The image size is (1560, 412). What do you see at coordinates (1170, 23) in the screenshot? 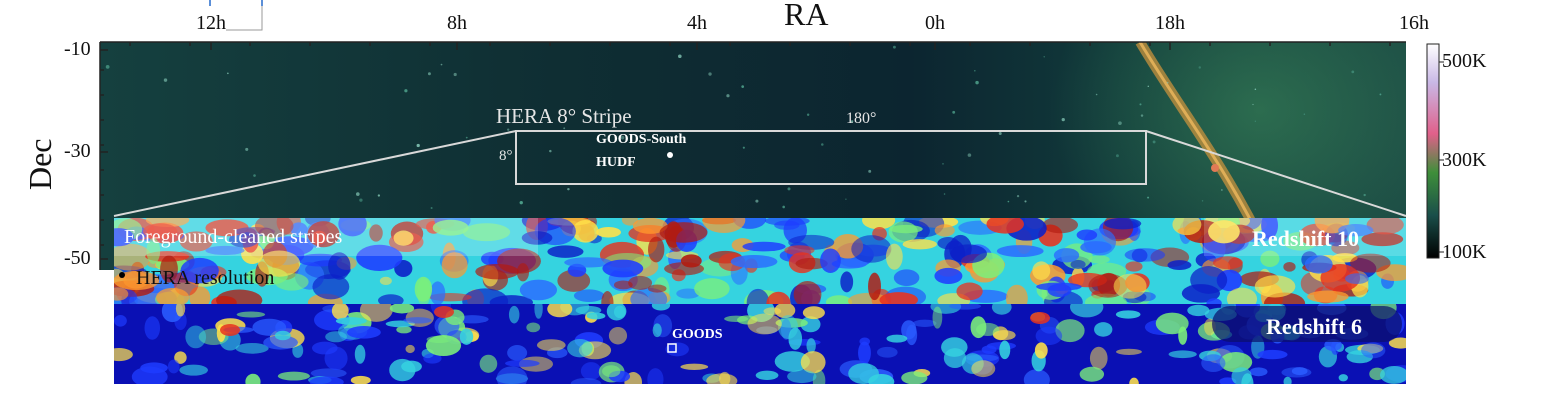
I see `ra-tick-label: 18h` at bounding box center [1170, 23].